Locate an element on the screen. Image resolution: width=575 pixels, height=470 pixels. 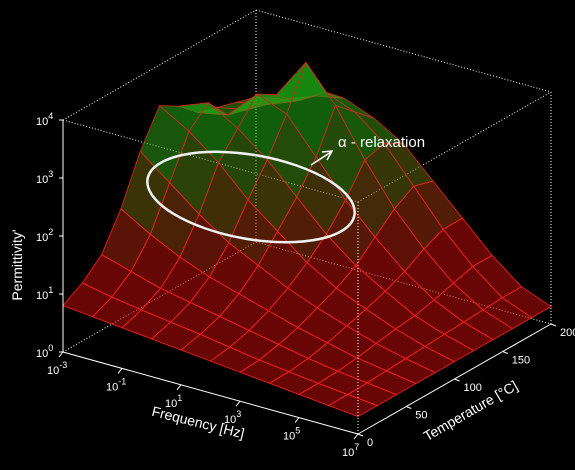
z-tick-label: 10¹ is located at coordinates (44, 293).